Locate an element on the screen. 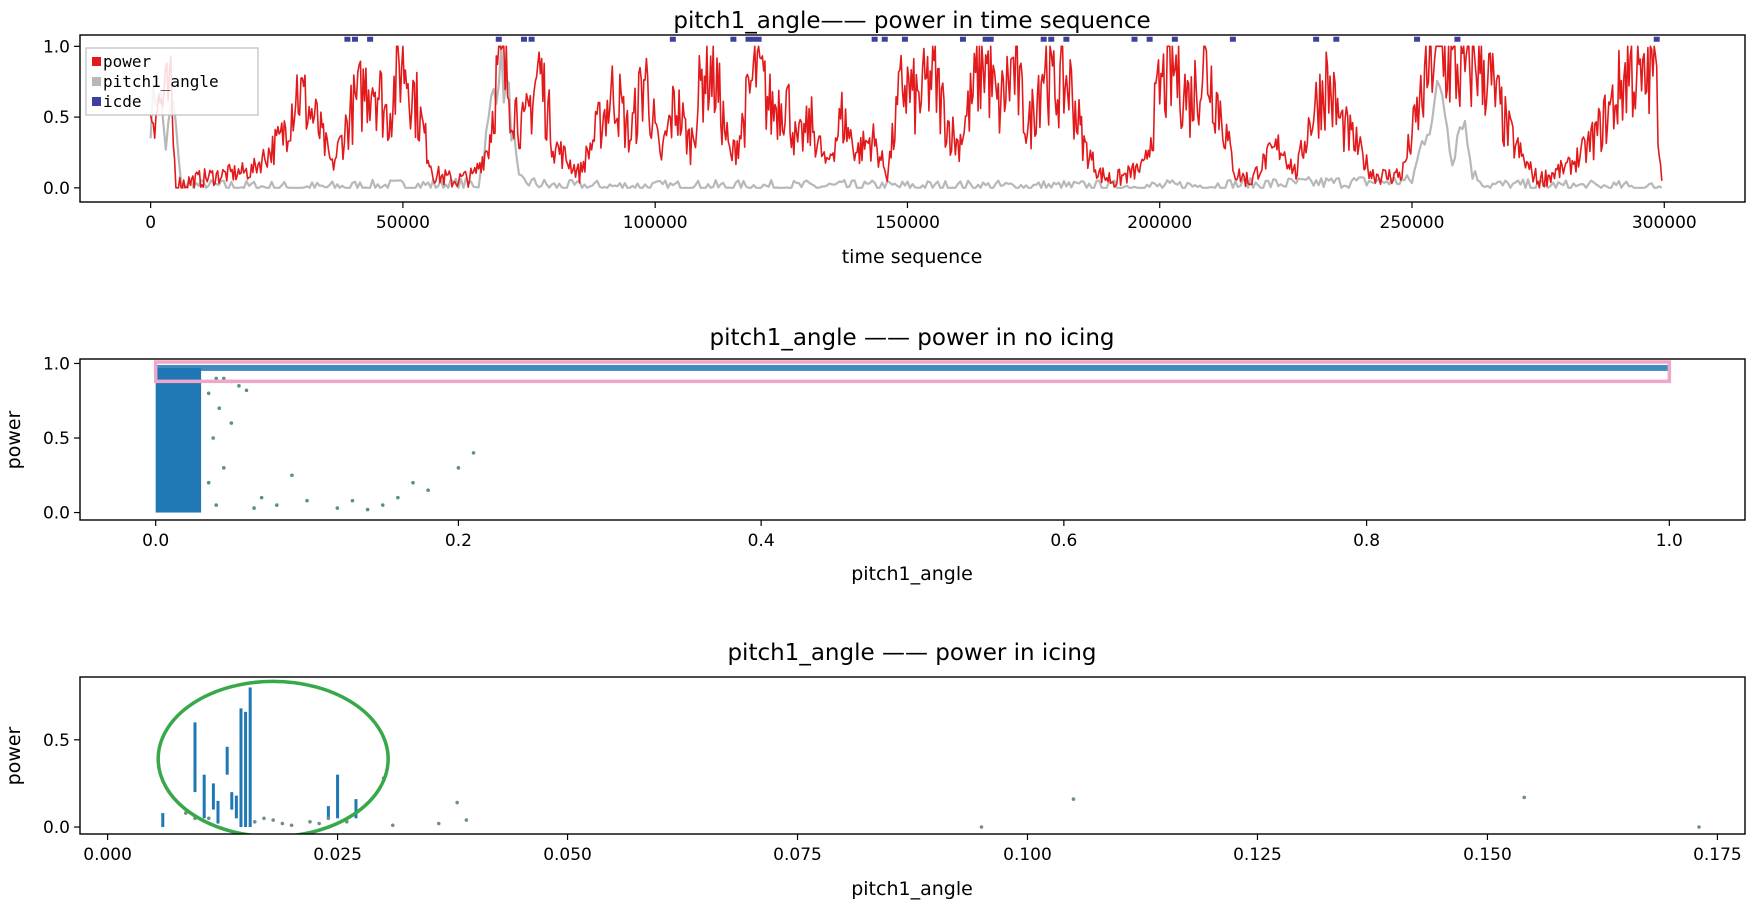 This screenshot has width=1750, height=906. x-tick-label: 1.0 is located at coordinates (1669, 541).